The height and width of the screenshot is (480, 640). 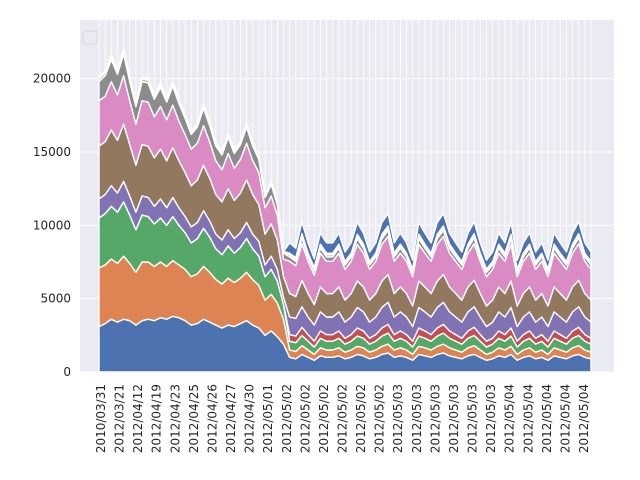 What do you see at coordinates (268, 418) in the screenshot?
I see `x-tick-label: 2012/05/01` at bounding box center [268, 418].